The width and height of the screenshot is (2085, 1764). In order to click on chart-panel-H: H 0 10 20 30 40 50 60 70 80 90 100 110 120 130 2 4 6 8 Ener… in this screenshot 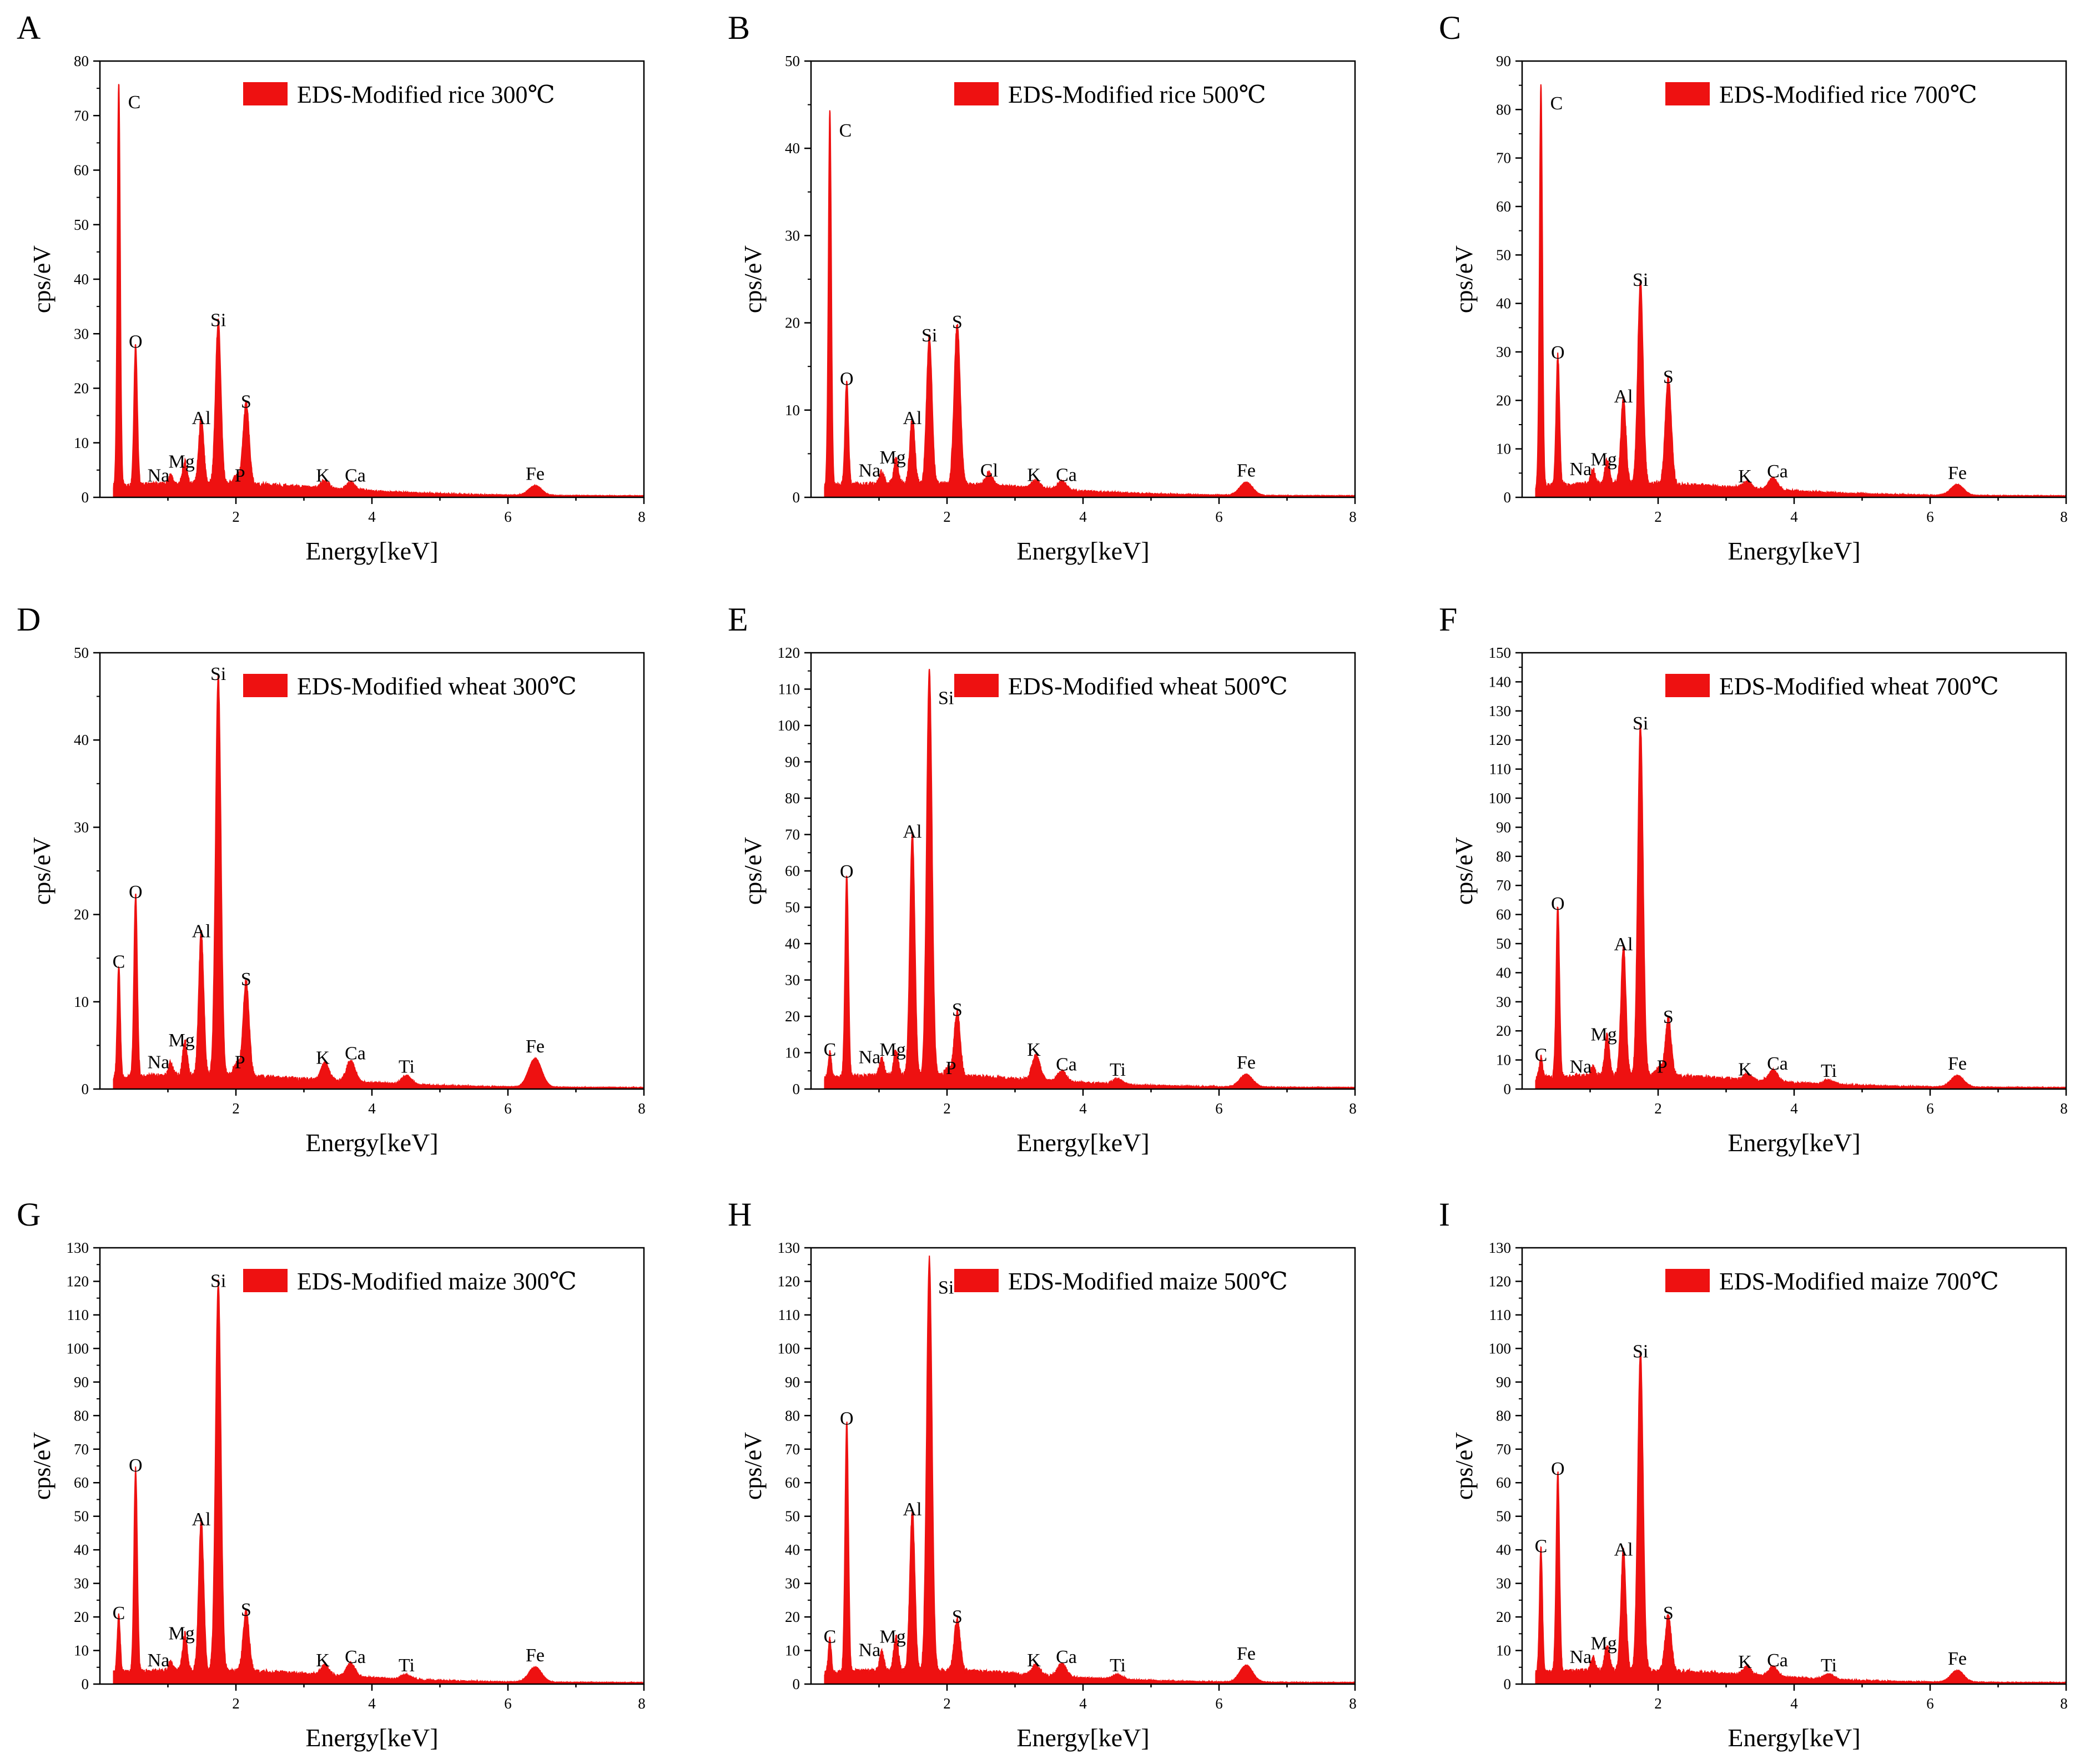, I will do `click(1042, 1474)`.